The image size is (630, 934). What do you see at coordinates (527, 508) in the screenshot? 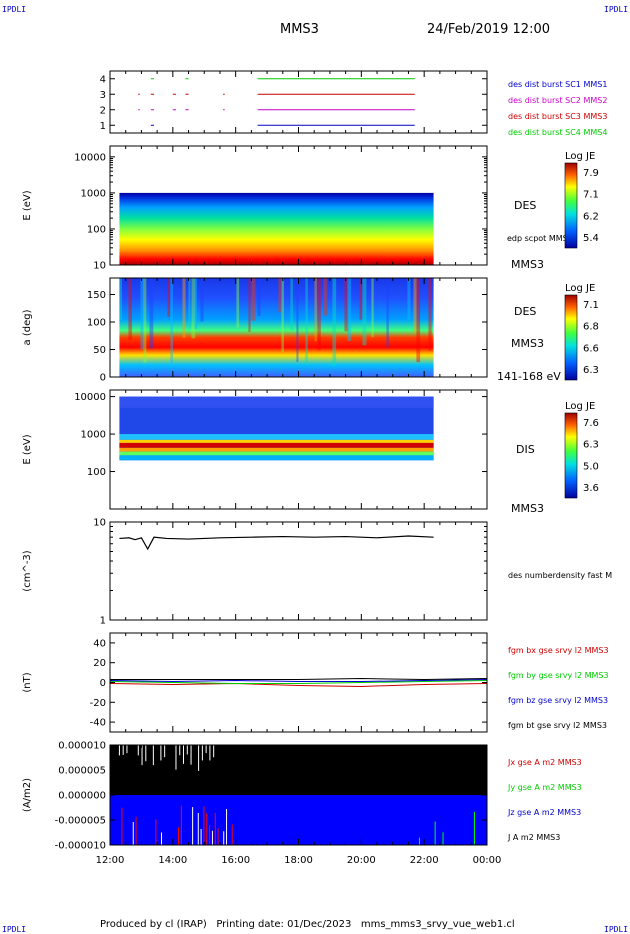
I see `mms3-label-p4: MMS3` at bounding box center [527, 508].